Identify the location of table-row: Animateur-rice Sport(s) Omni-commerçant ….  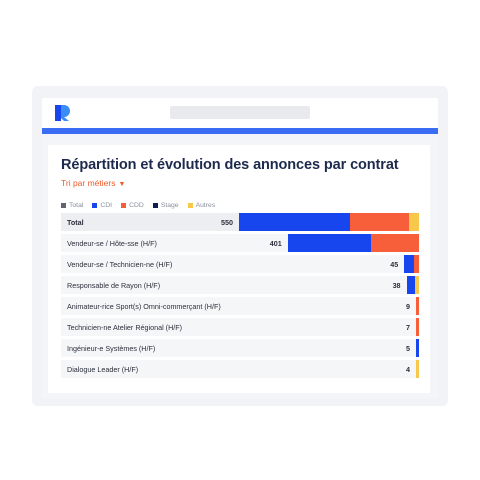
(240, 306).